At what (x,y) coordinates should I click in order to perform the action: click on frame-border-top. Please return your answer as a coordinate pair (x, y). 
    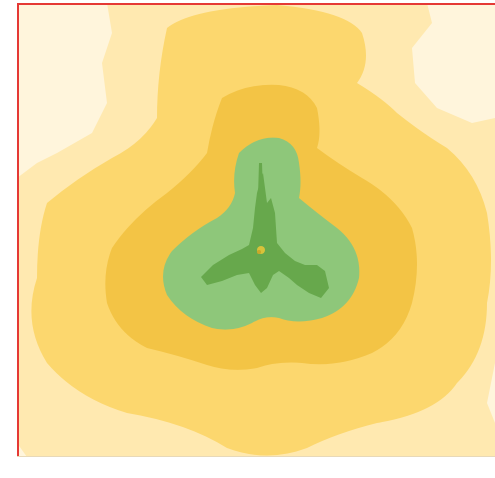
    Looking at the image, I should click on (256, 4).